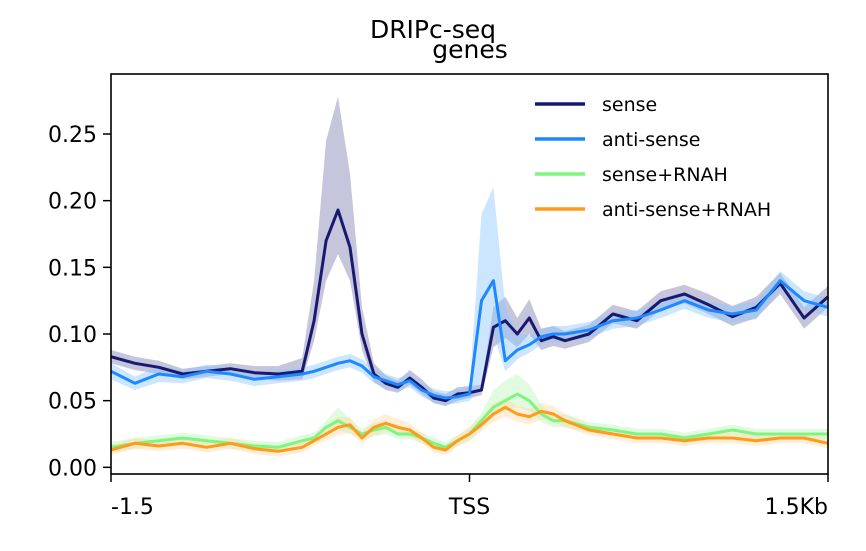 The width and height of the screenshot is (866, 551). What do you see at coordinates (433, 29) in the screenshot?
I see `chart-title: DRIPc-seq` at bounding box center [433, 29].